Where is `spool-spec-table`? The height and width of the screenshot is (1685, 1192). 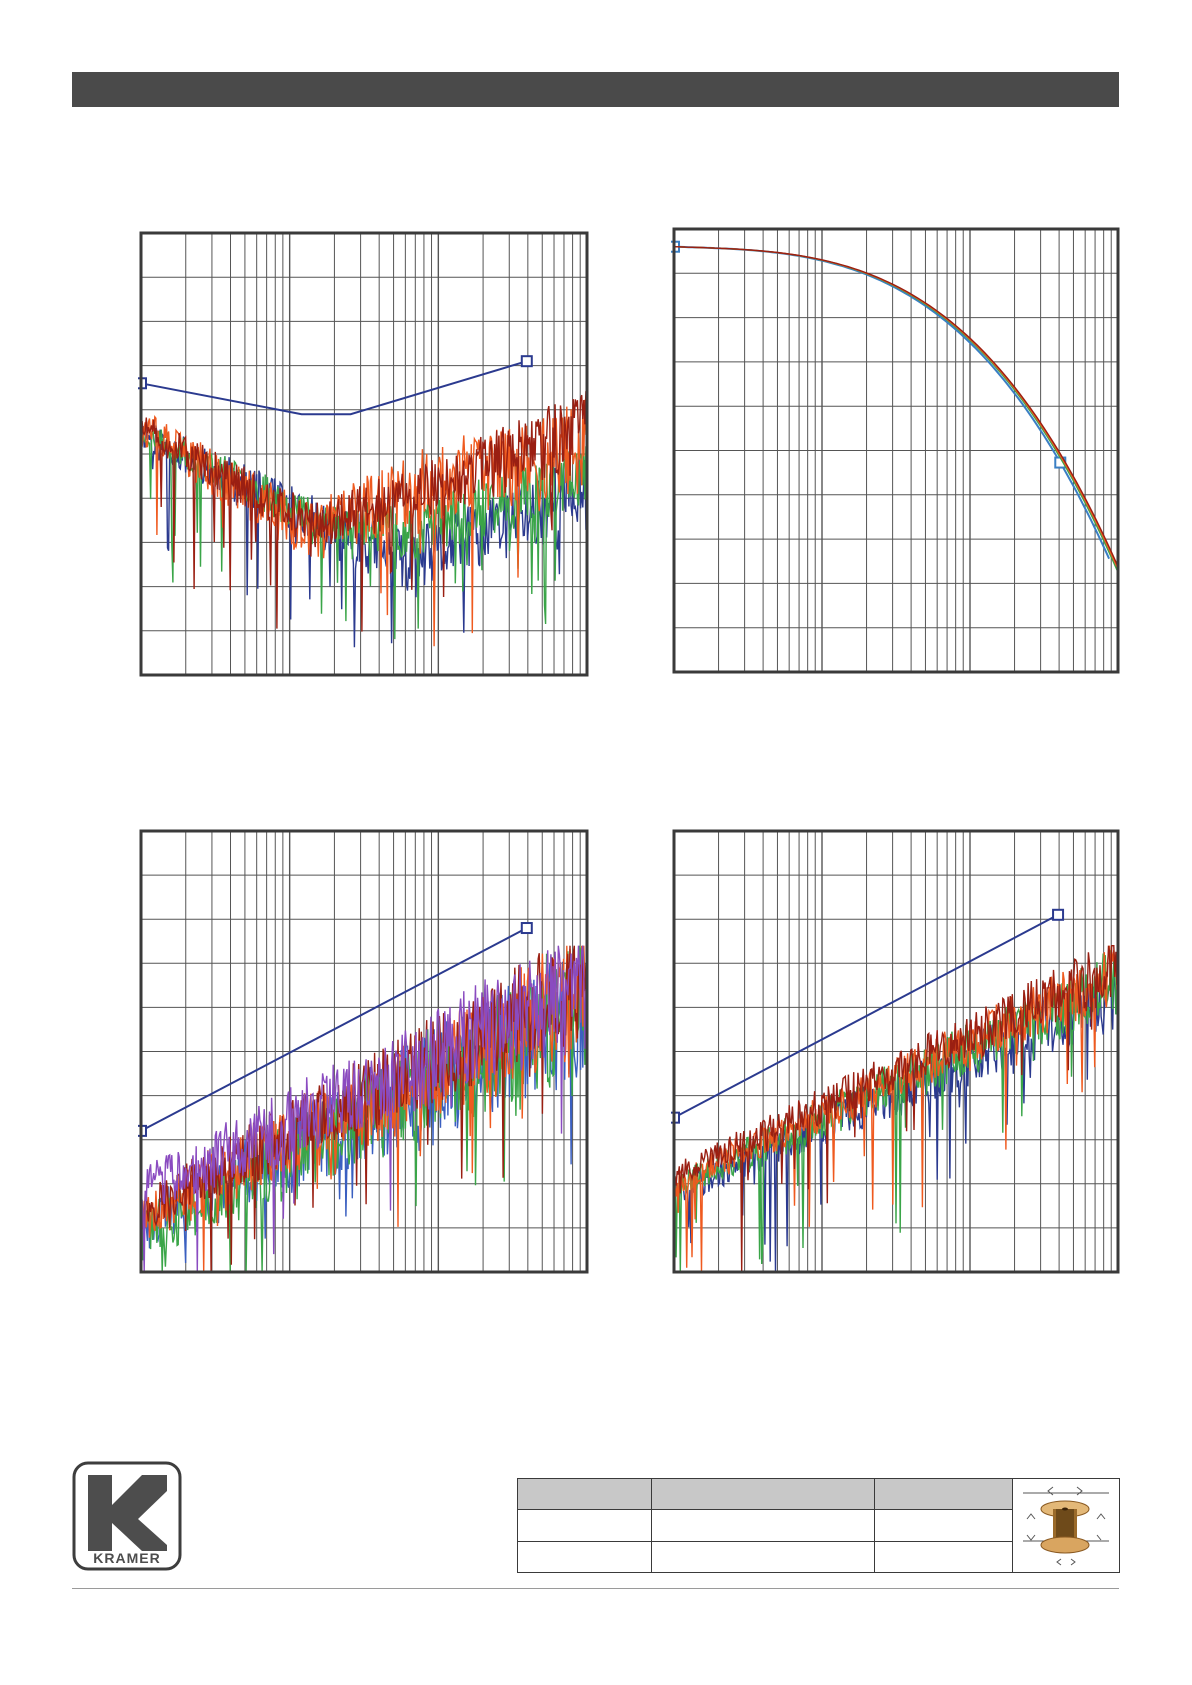 spool-spec-table is located at coordinates (818, 1525).